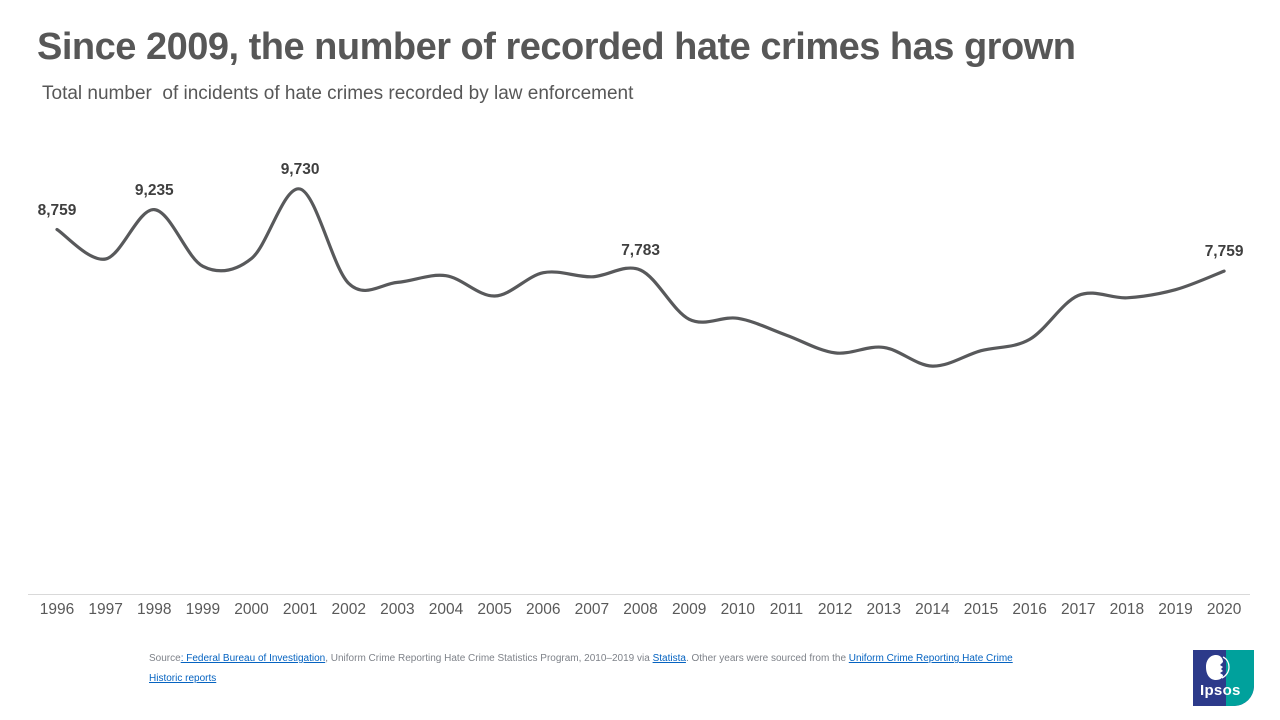 The image size is (1280, 720). What do you see at coordinates (494, 609) in the screenshot?
I see `x-axis-label: 2005` at bounding box center [494, 609].